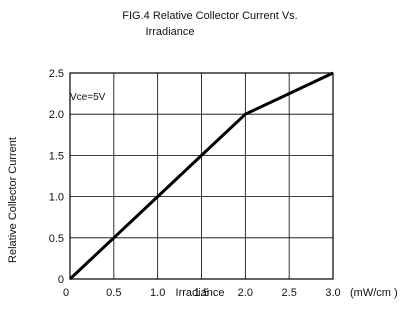  I want to click on x-tick-label-5: 2.5, so click(289, 293).